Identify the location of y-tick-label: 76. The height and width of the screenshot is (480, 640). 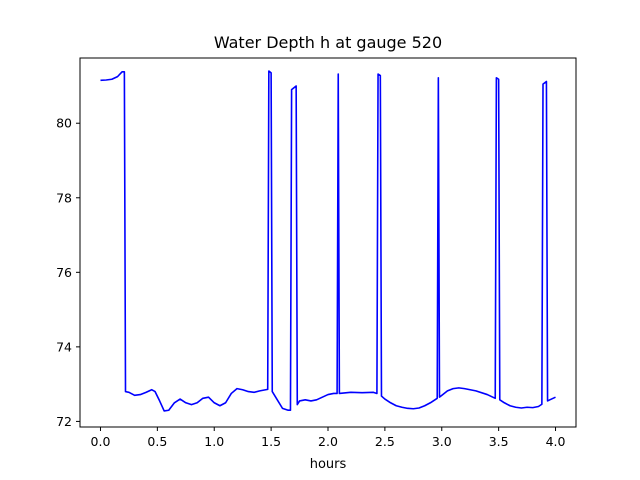
(64, 272).